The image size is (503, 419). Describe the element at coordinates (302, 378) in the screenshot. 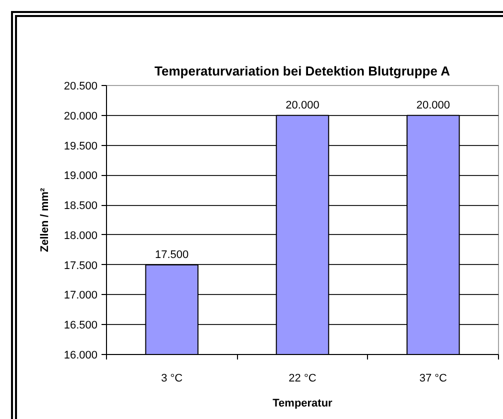

I see `x-tick-label: 22 °C` at that location.